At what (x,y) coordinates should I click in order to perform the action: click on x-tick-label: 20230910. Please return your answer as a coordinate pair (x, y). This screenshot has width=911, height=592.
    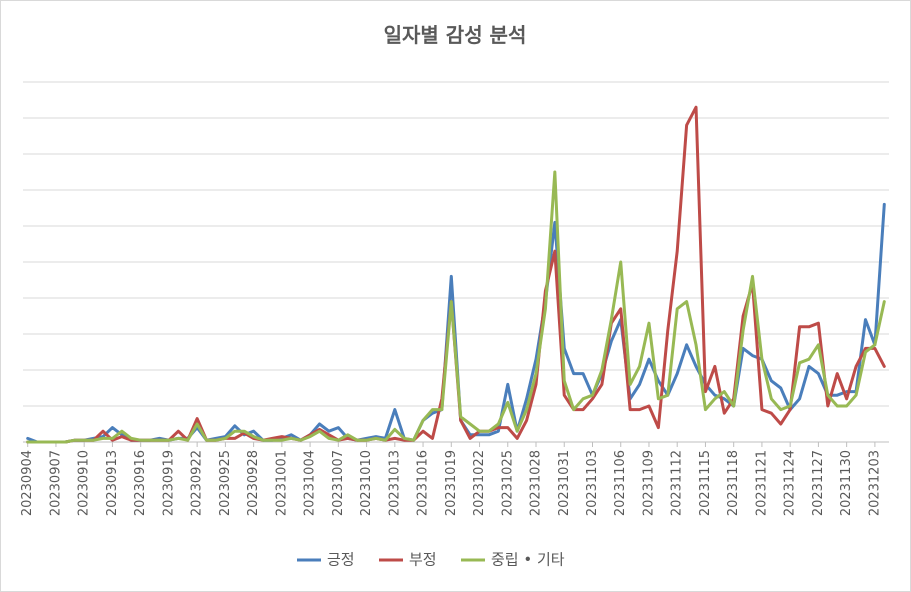
    Looking at the image, I should click on (84, 483).